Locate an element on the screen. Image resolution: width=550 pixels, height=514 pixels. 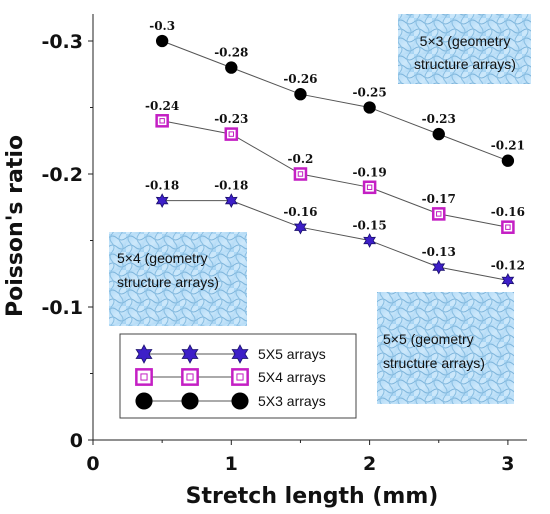
data-label-5x5-arrays-4: -0.13 is located at coordinates (439, 252).